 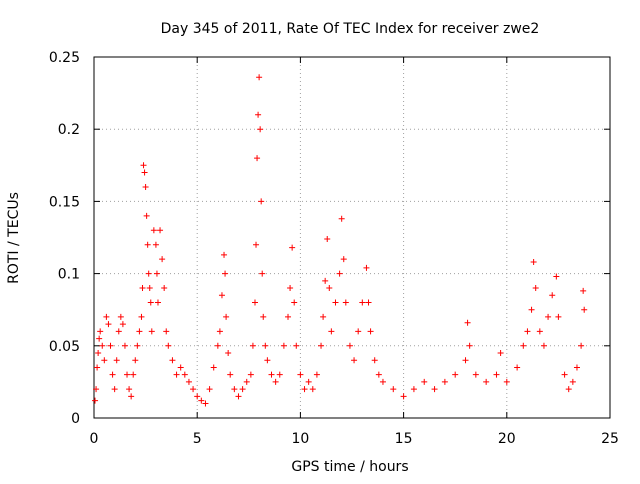 What do you see at coordinates (64, 58) in the screenshot?
I see `y-tick-label: 0.25` at bounding box center [64, 58].